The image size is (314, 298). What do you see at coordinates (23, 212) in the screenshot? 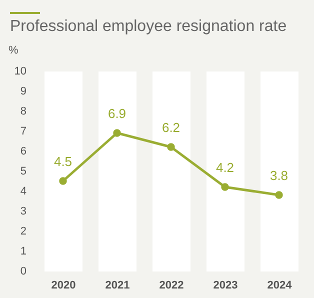
I see `y-tick-label: 3` at bounding box center [23, 212].